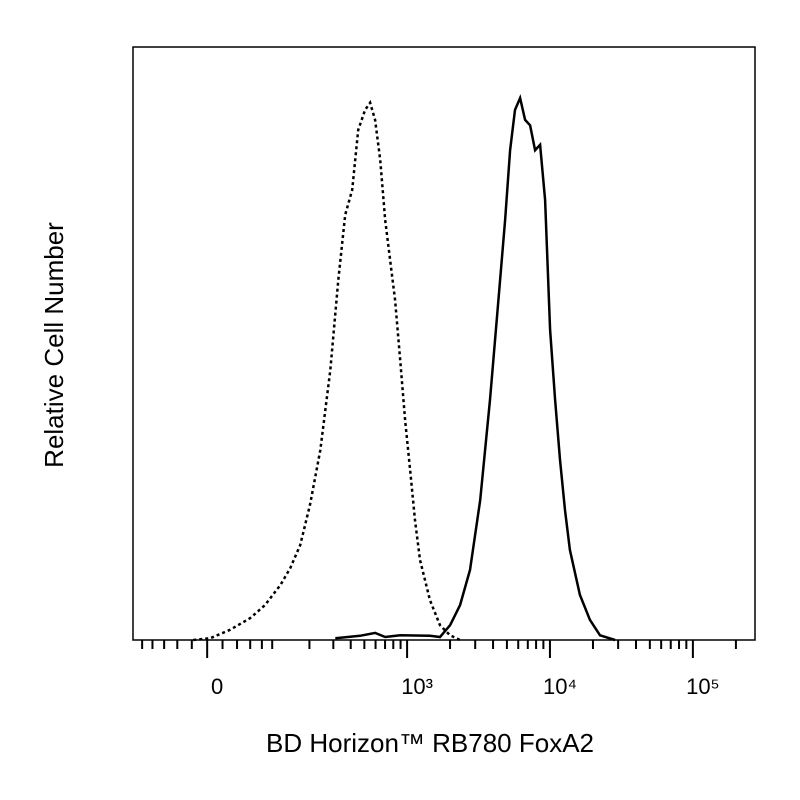 The image size is (800, 800). Describe the element at coordinates (217, 686) in the screenshot. I see `x-tick-label: 0` at that location.